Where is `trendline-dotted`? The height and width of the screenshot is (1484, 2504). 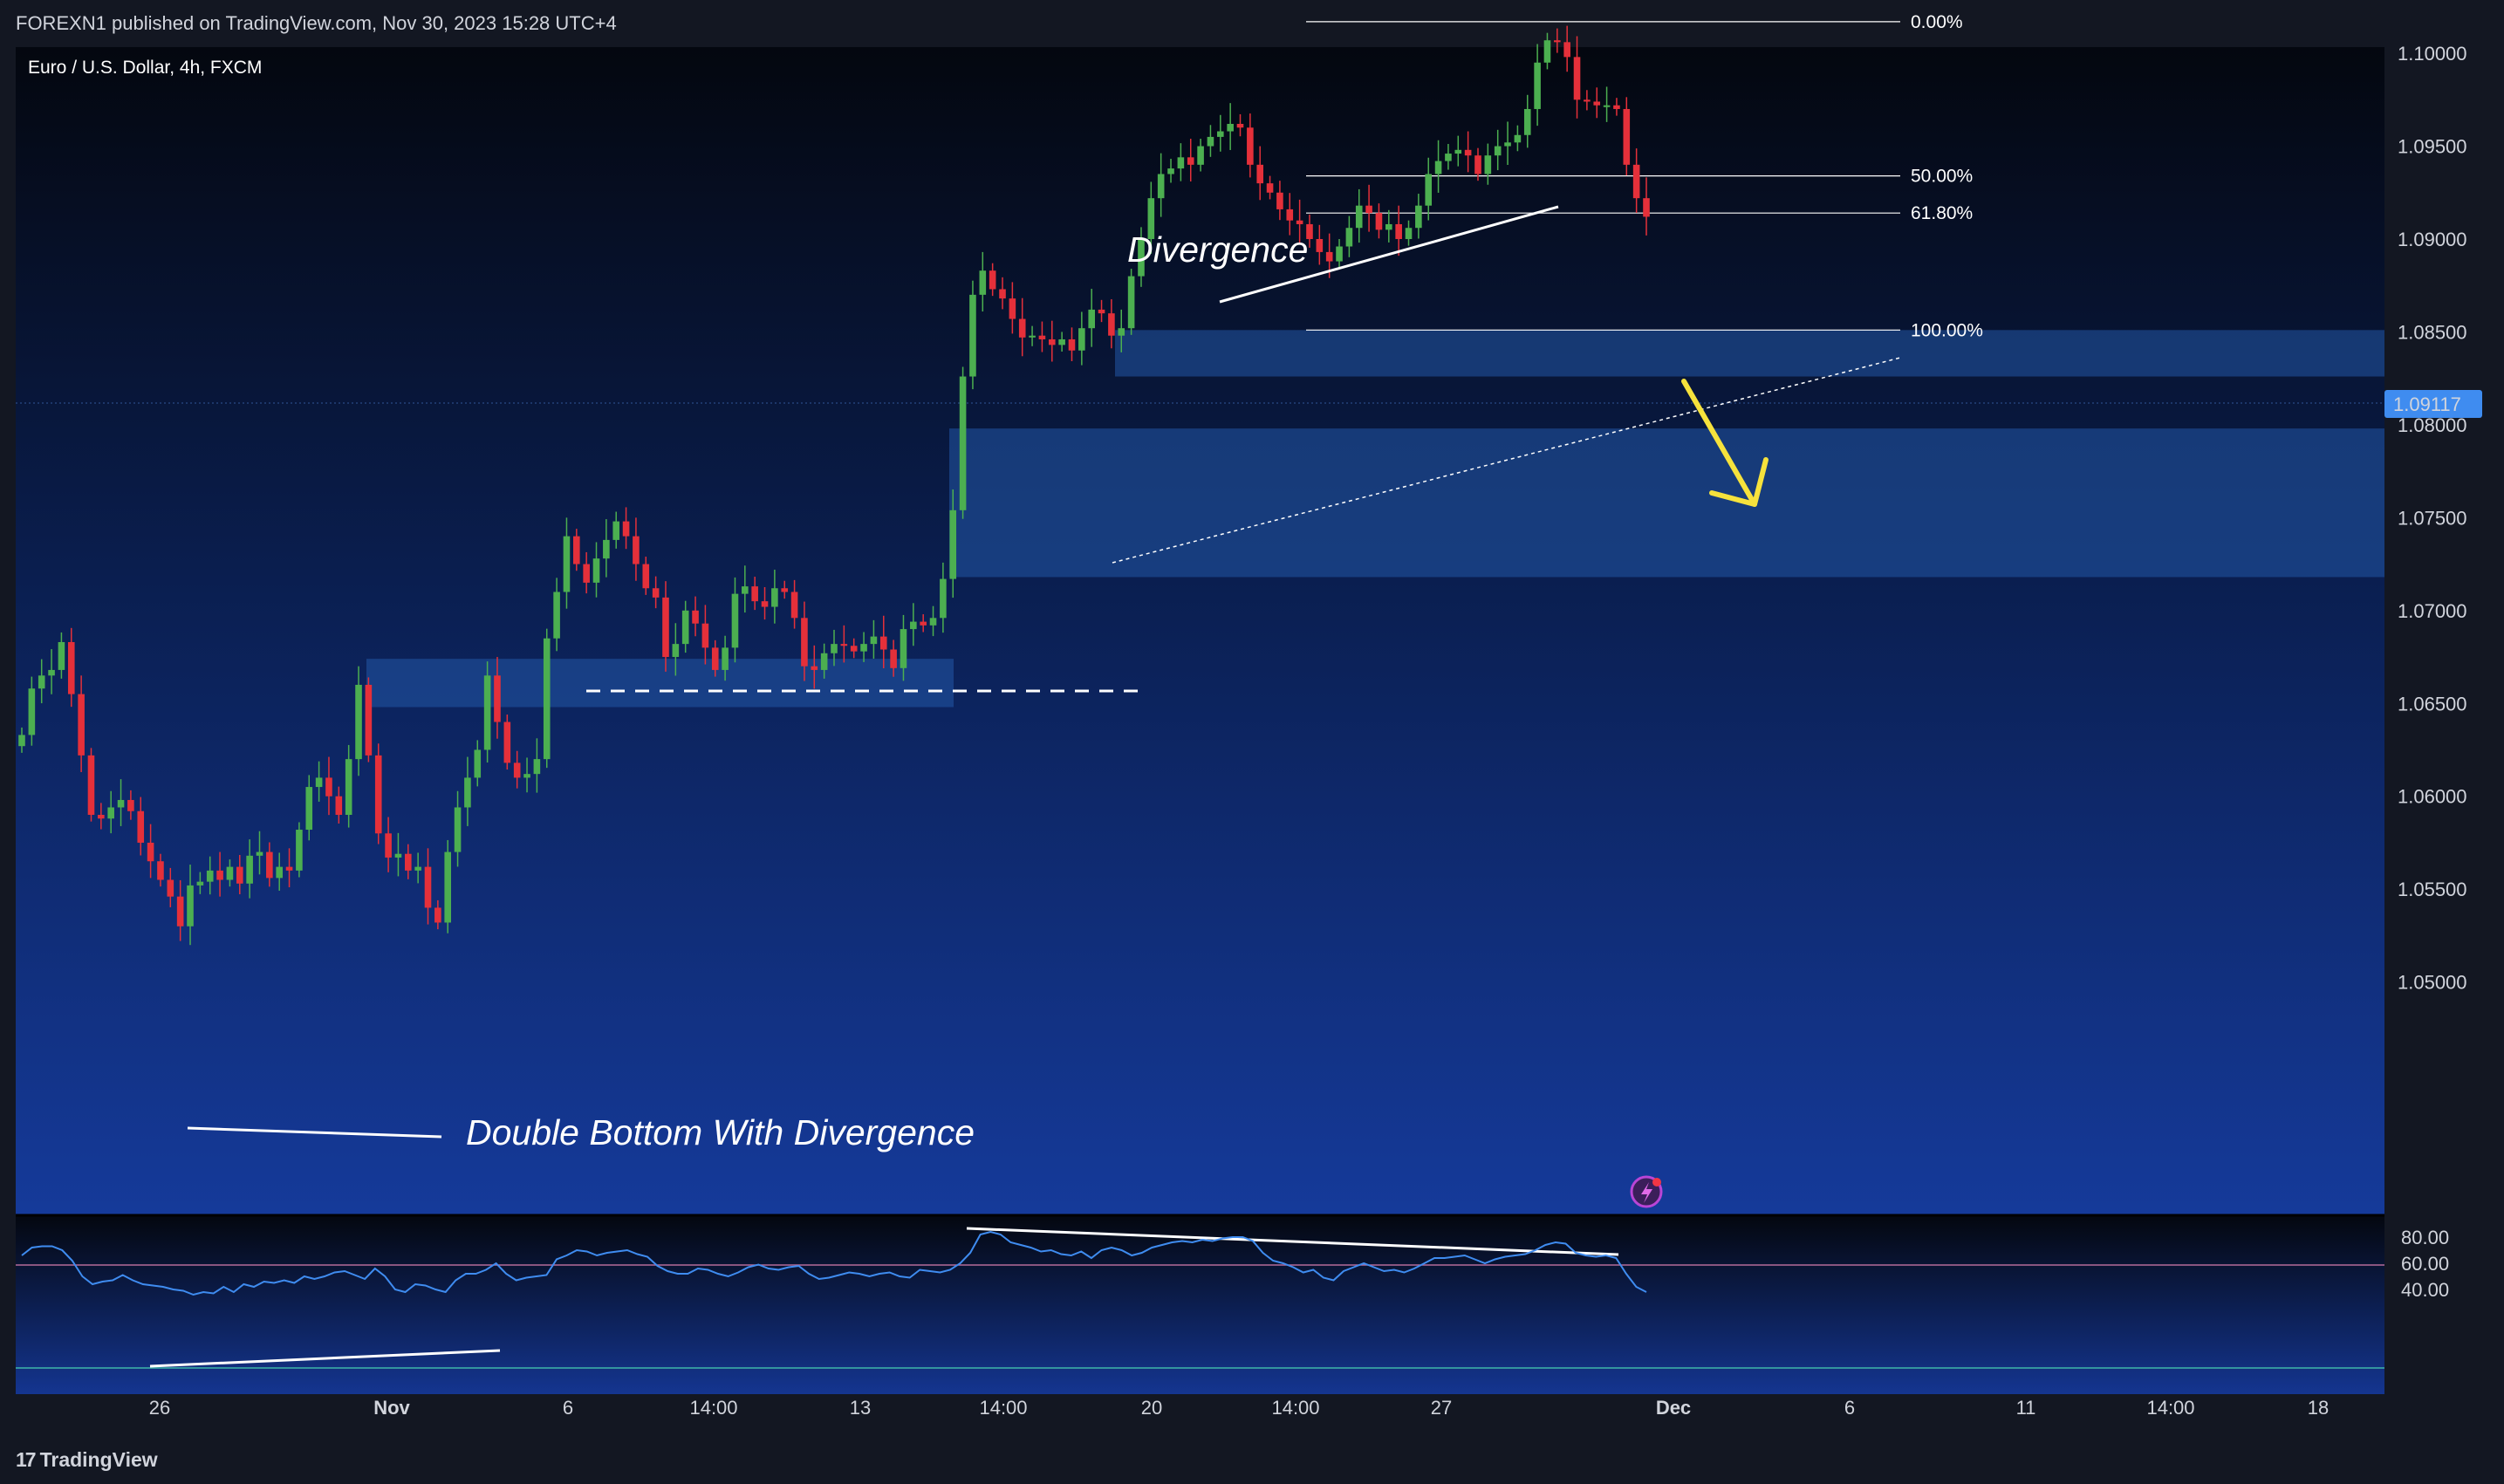
trendline-dotted is located at coordinates (1506, 460).